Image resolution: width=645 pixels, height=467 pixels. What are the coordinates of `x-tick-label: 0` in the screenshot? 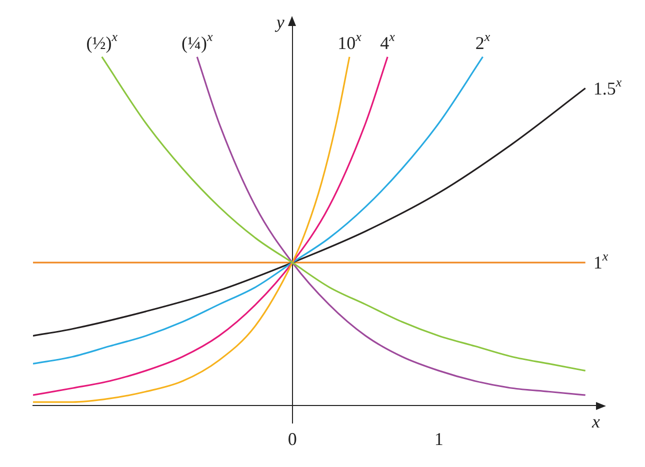 It's located at (292, 439).